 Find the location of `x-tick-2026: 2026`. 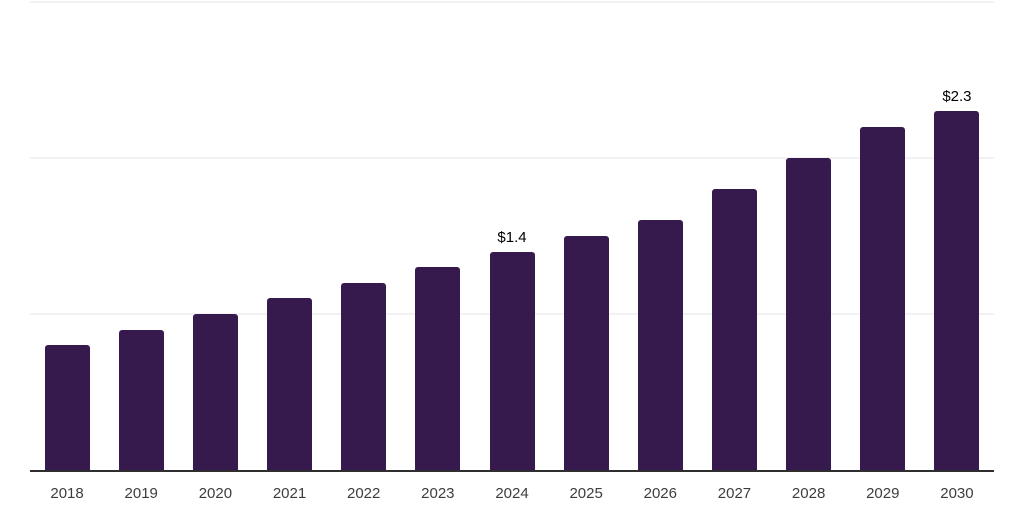

x-tick-2026: 2026 is located at coordinates (660, 493).